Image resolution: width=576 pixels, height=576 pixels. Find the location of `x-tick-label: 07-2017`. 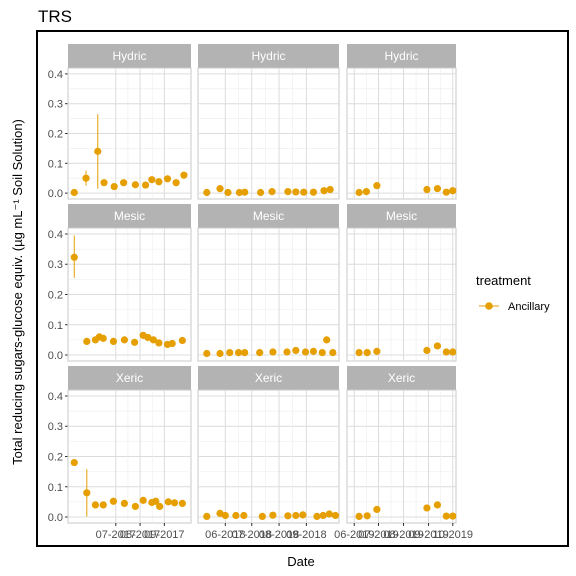

x-tick-label: 07-2017 is located at coordinates (116, 535).